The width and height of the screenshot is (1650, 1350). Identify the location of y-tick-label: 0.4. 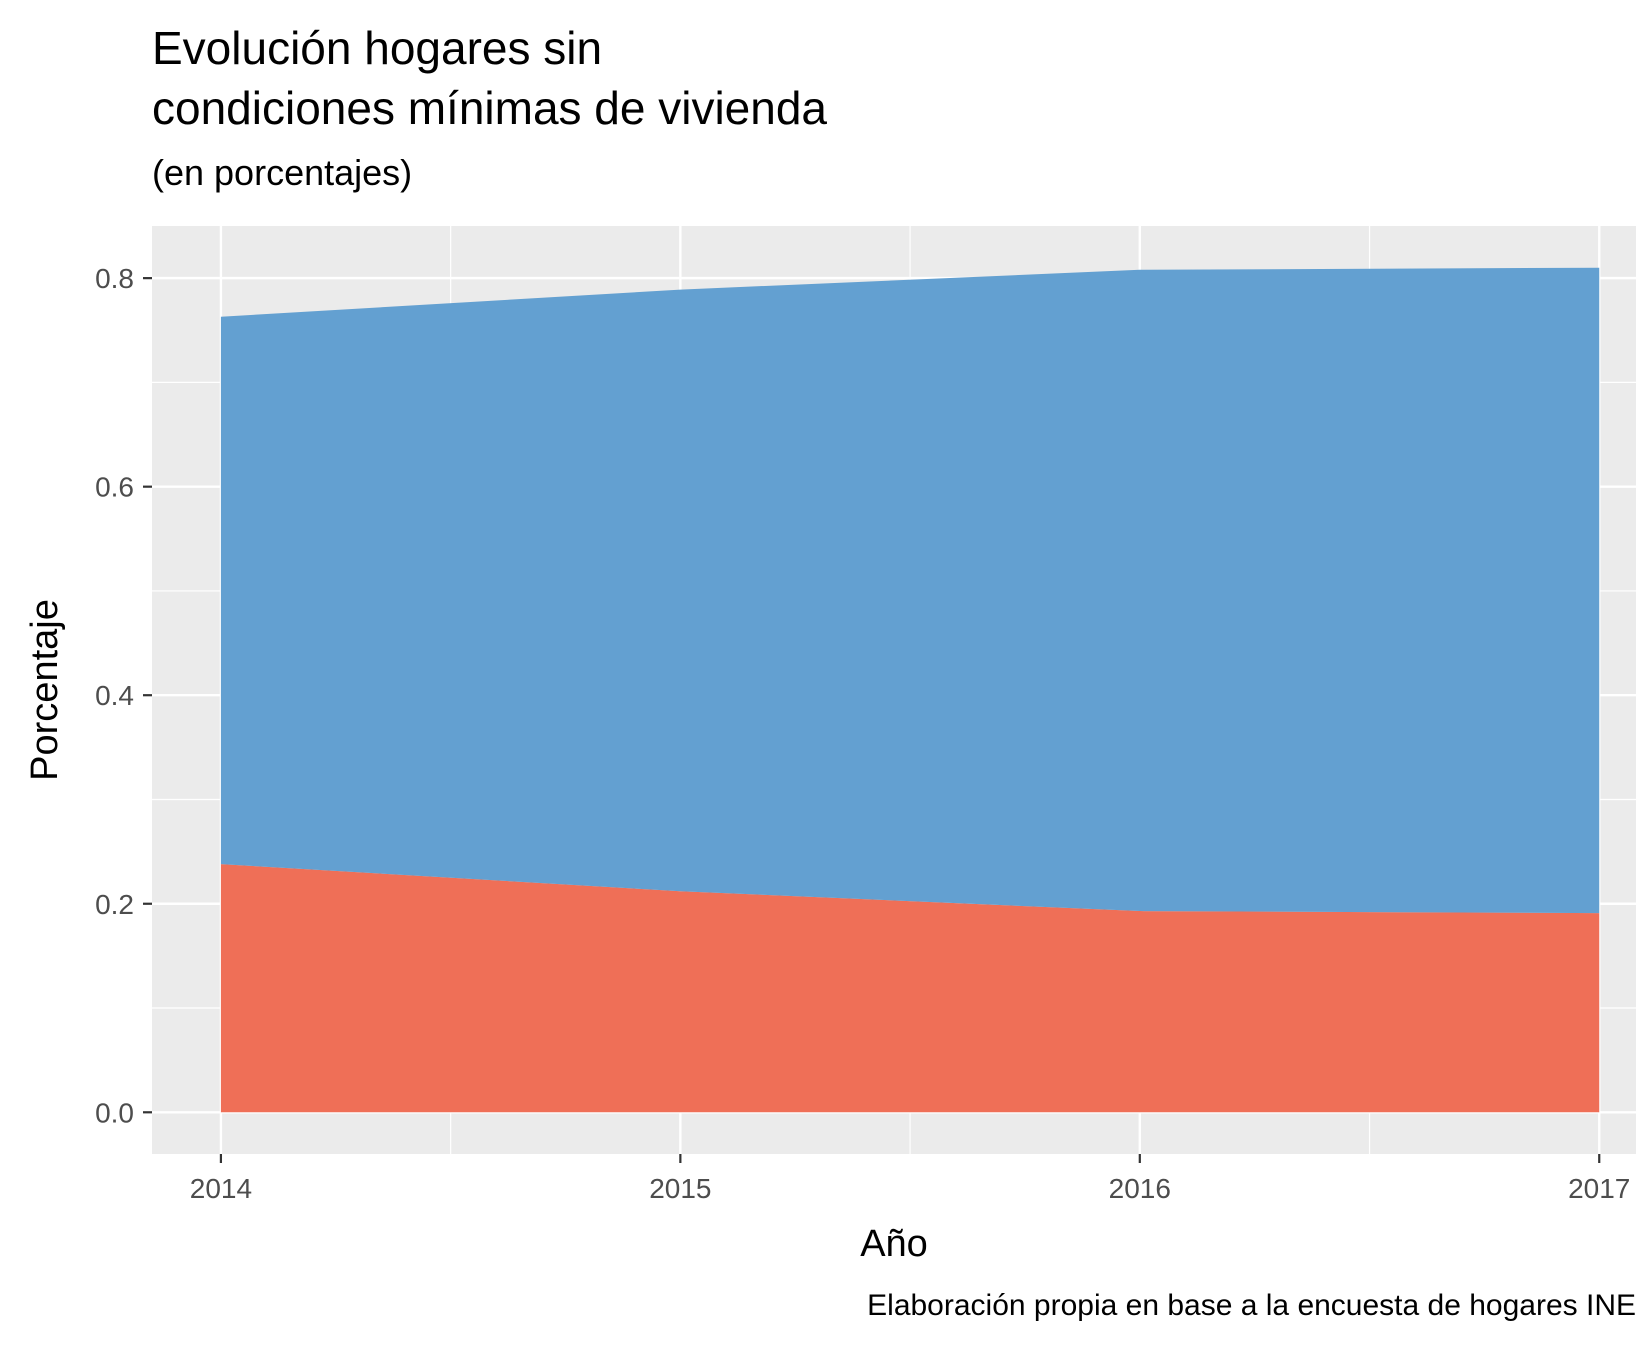
(114, 695).